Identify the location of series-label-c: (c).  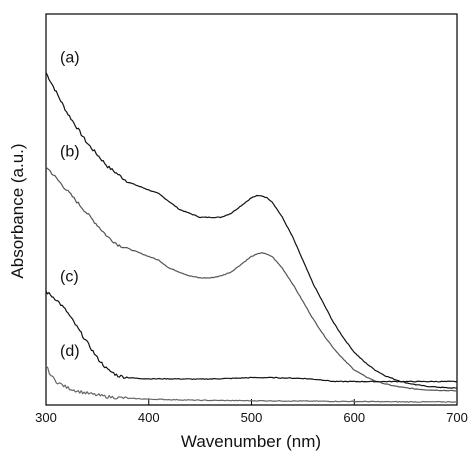
(69, 277).